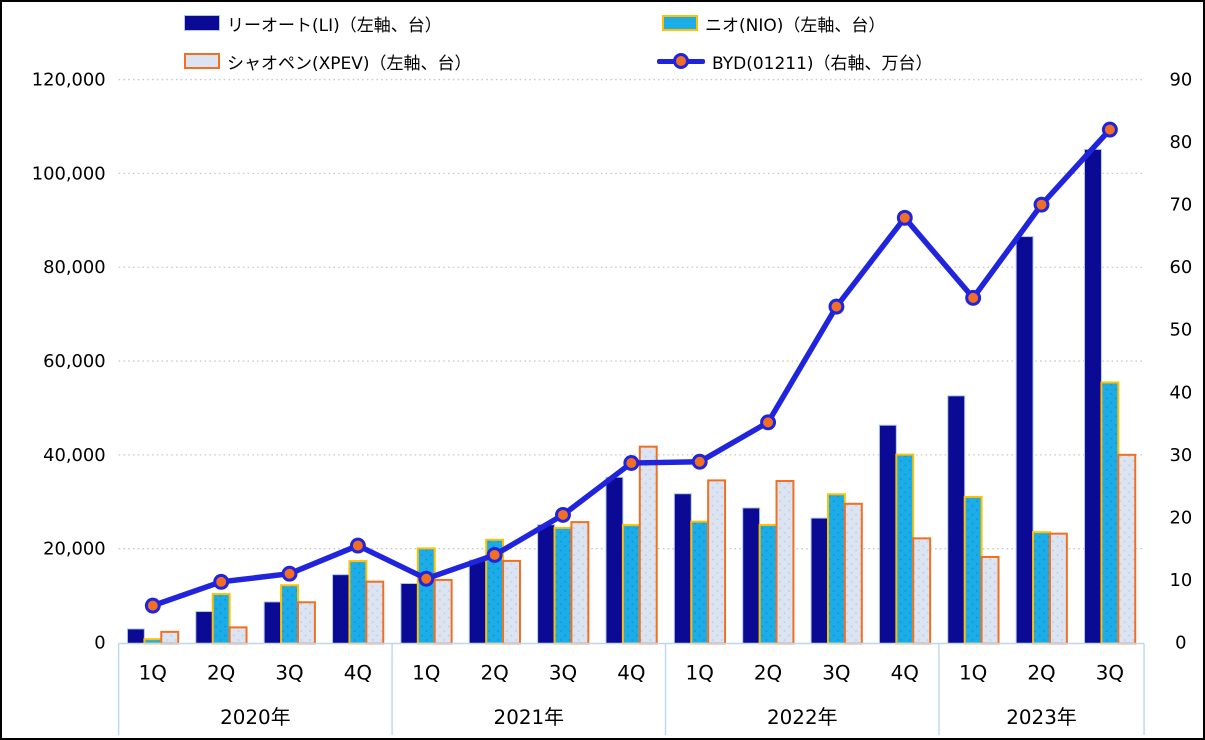 The image size is (1205, 740). I want to click on left-axis-tick-label: 0, so click(99, 642).